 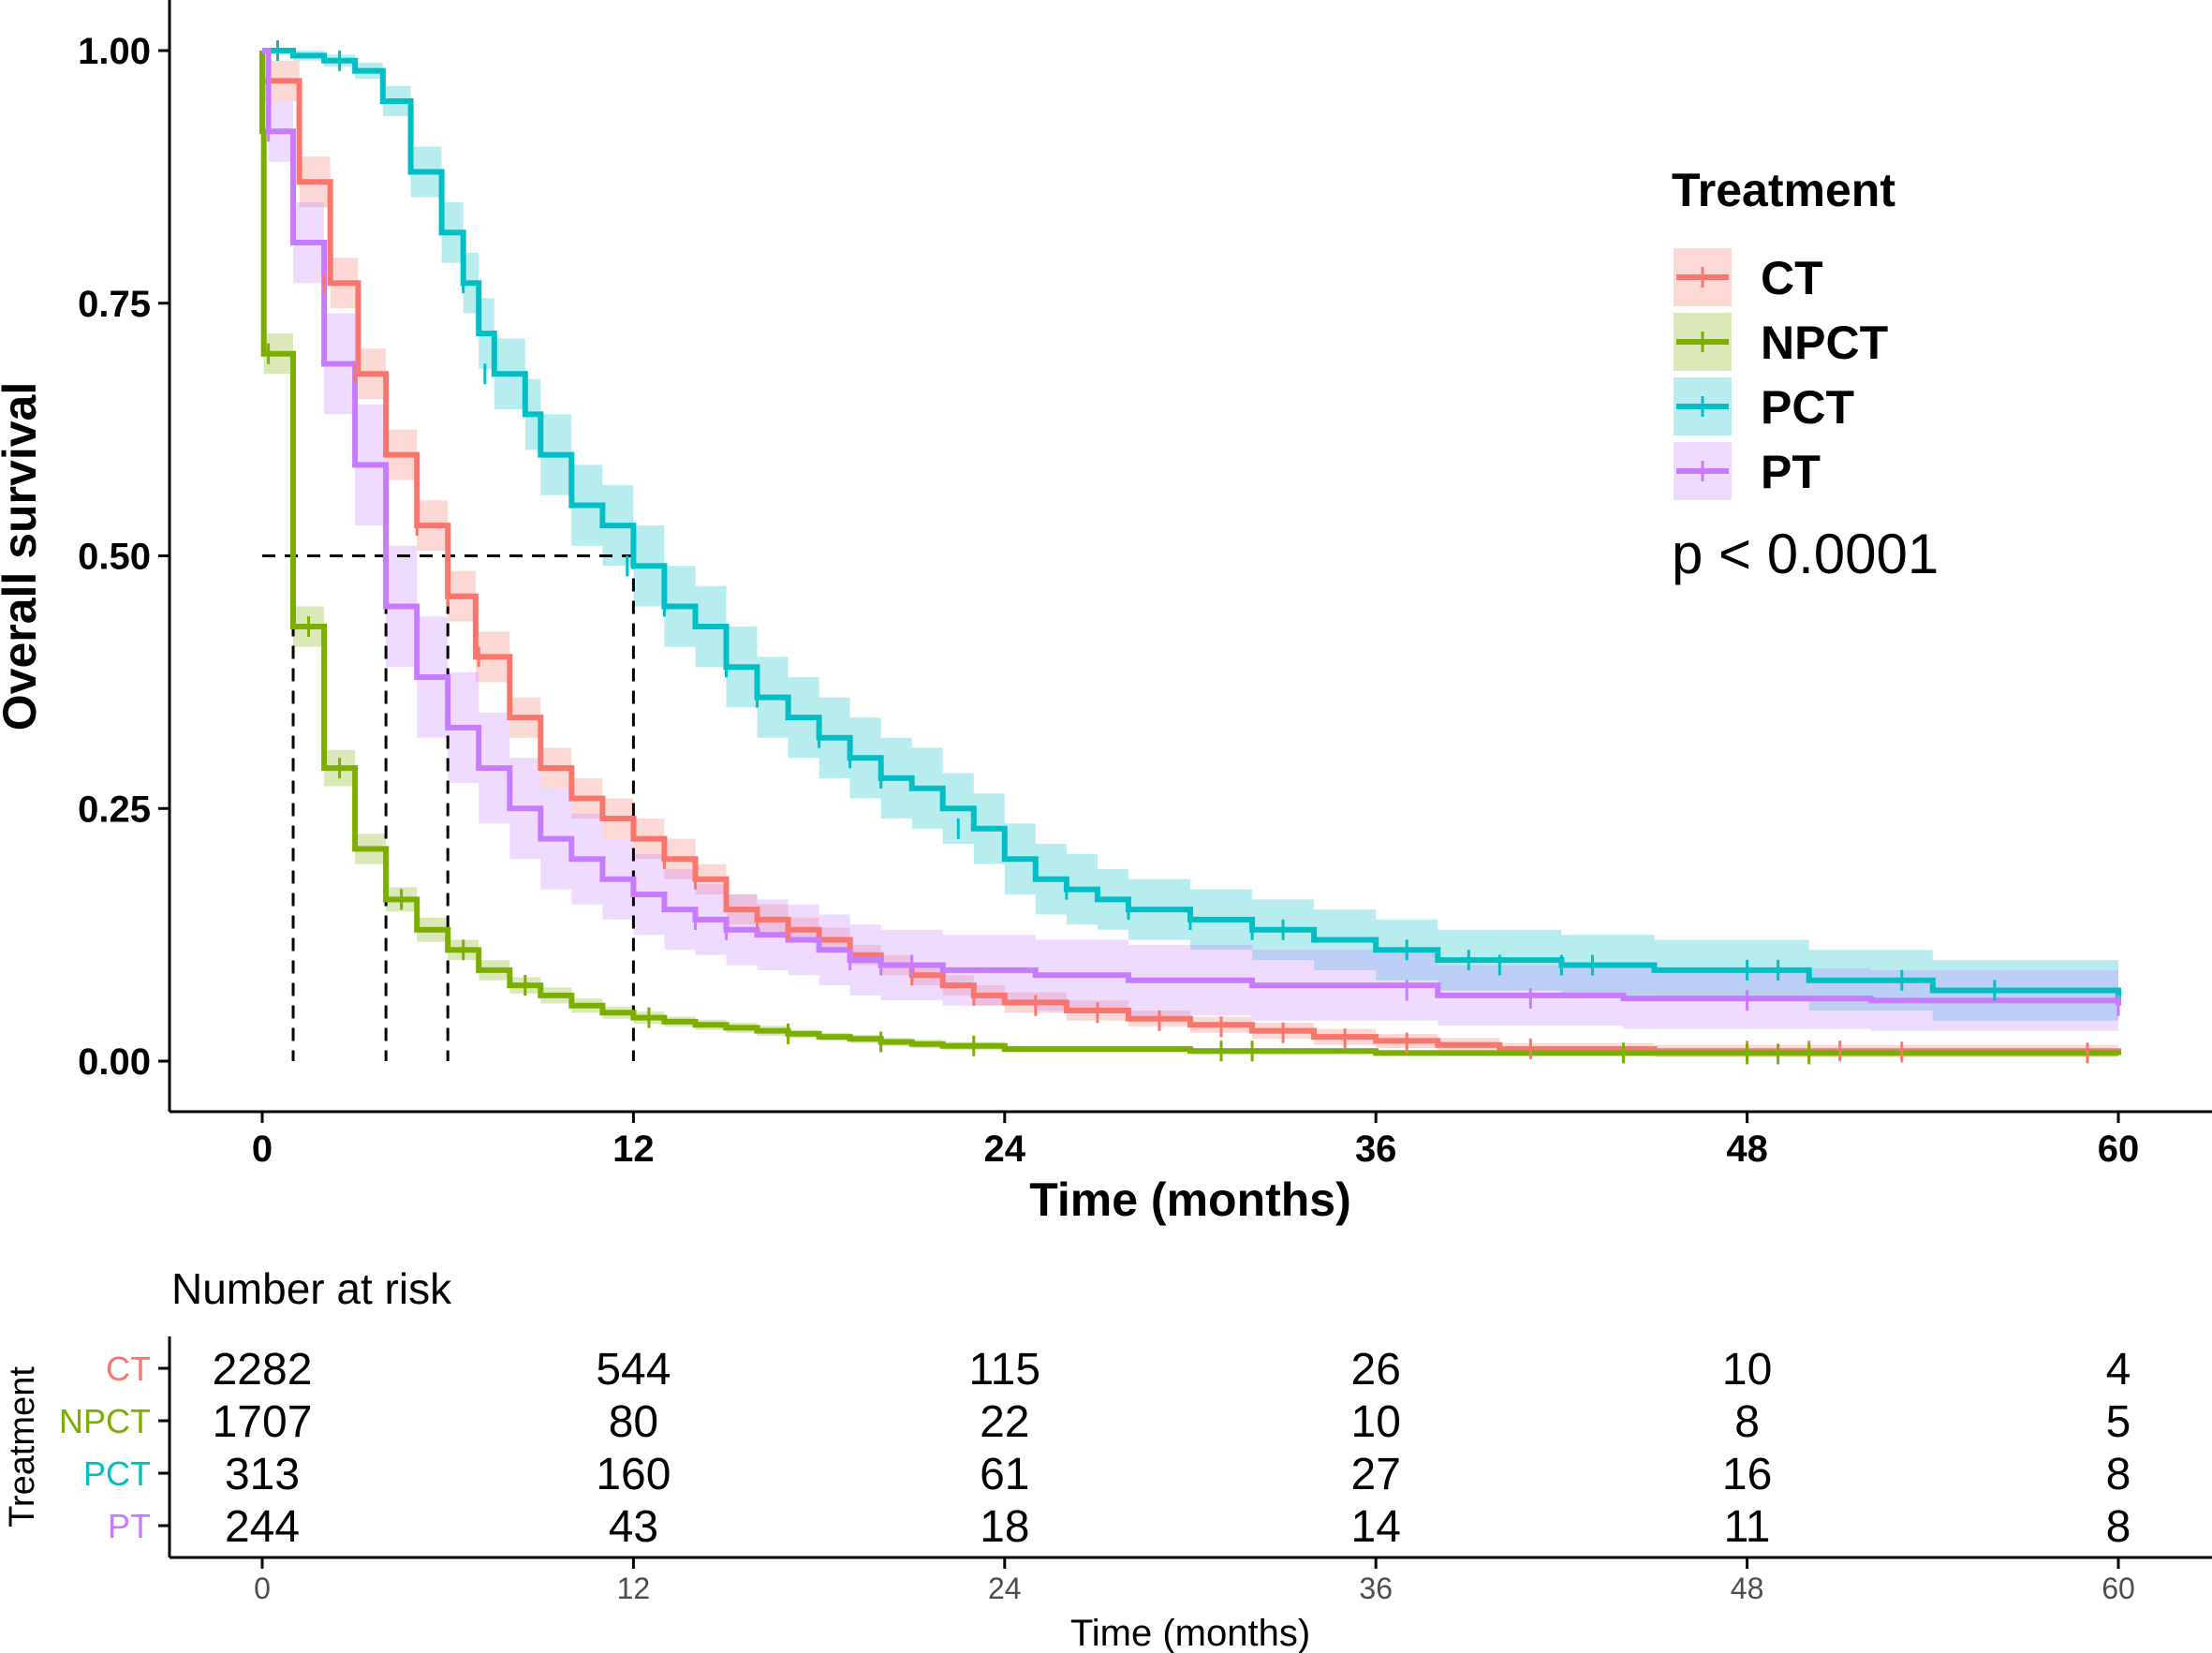 What do you see at coordinates (1376, 1149) in the screenshot?
I see `x-tick-label-36: 36` at bounding box center [1376, 1149].